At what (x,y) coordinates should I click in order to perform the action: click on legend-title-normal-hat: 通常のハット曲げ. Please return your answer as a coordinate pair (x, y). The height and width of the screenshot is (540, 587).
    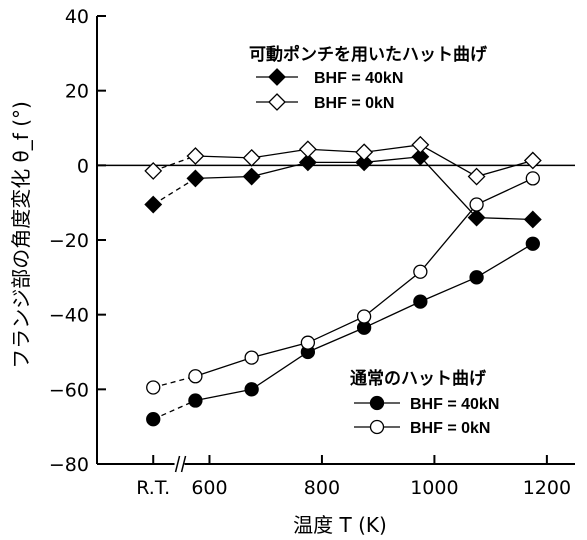
    Looking at the image, I should click on (418, 378).